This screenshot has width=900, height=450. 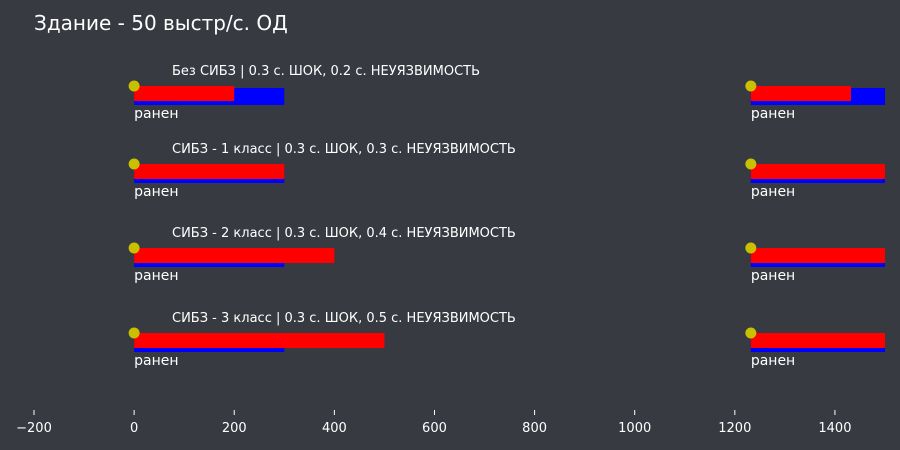 What do you see at coordinates (161, 23) in the screenshot?
I see `chart-title: Здание - 50 выстр/с. ОД` at bounding box center [161, 23].